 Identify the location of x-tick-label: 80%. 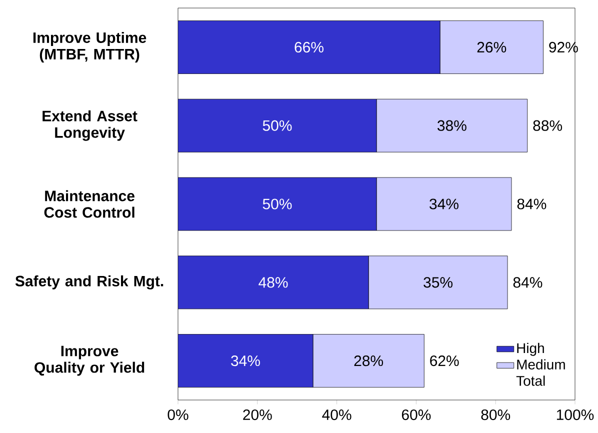
(495, 414).